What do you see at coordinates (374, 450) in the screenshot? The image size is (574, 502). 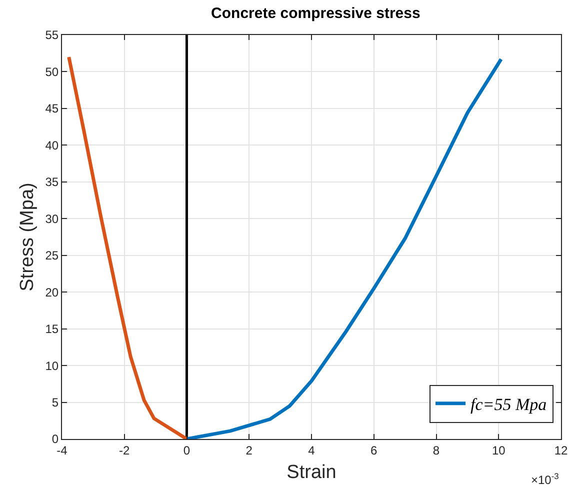 I see `x-tick-label: 6` at bounding box center [374, 450].